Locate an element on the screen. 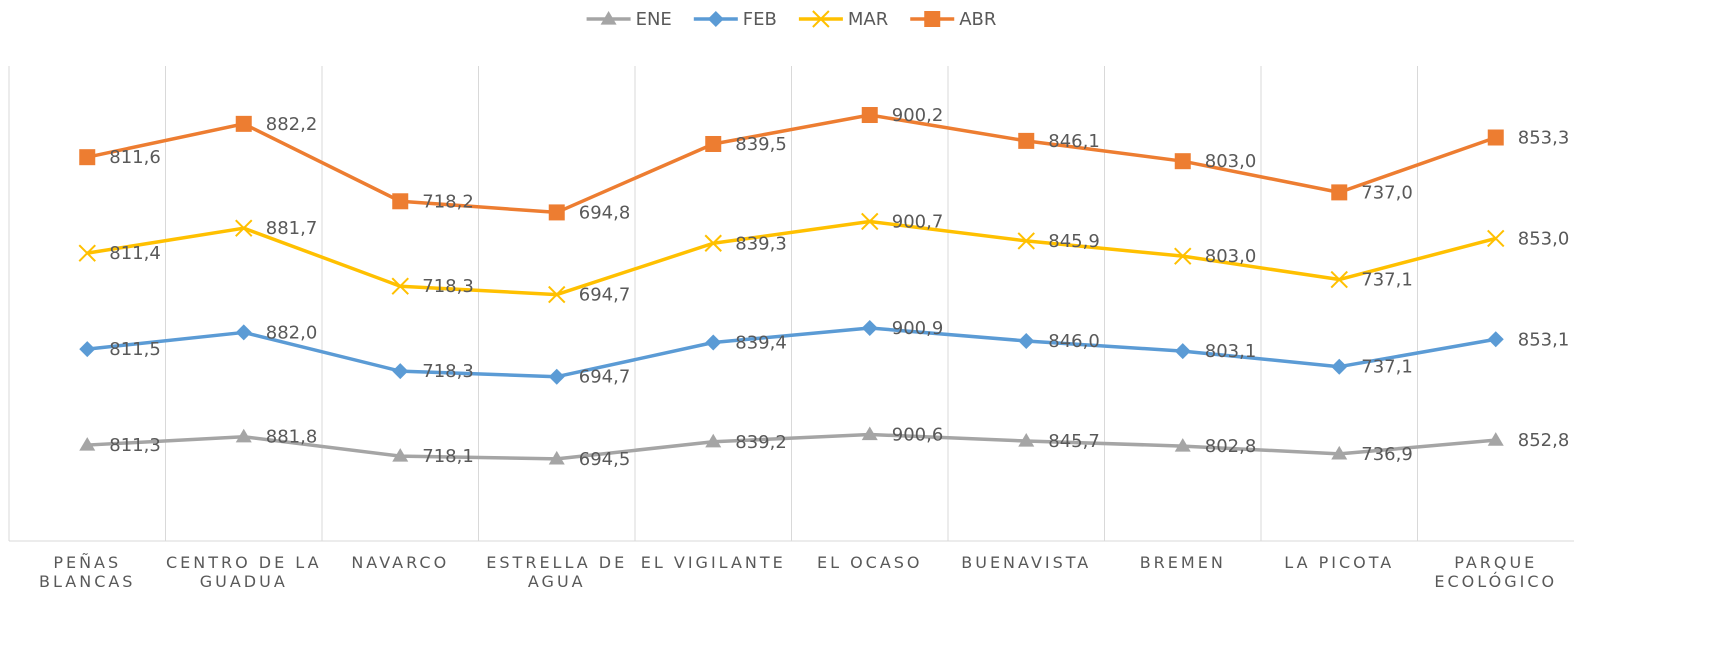 The width and height of the screenshot is (1733, 653). data-label: 811,6 is located at coordinates (135, 157).